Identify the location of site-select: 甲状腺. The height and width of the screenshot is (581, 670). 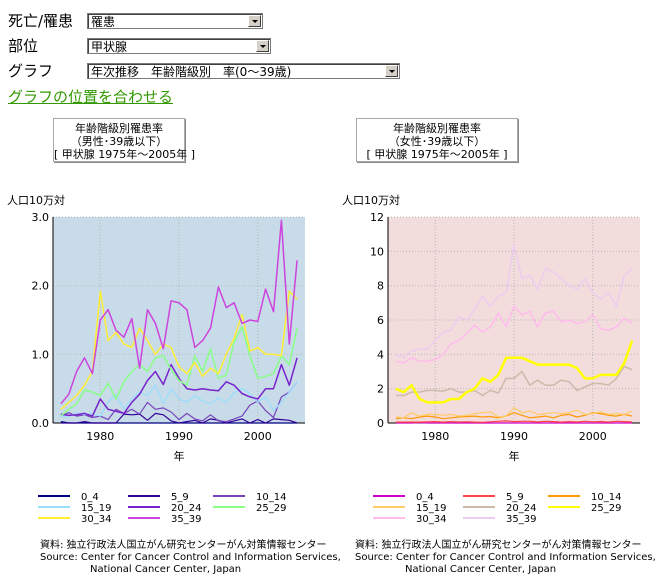
(179, 46).